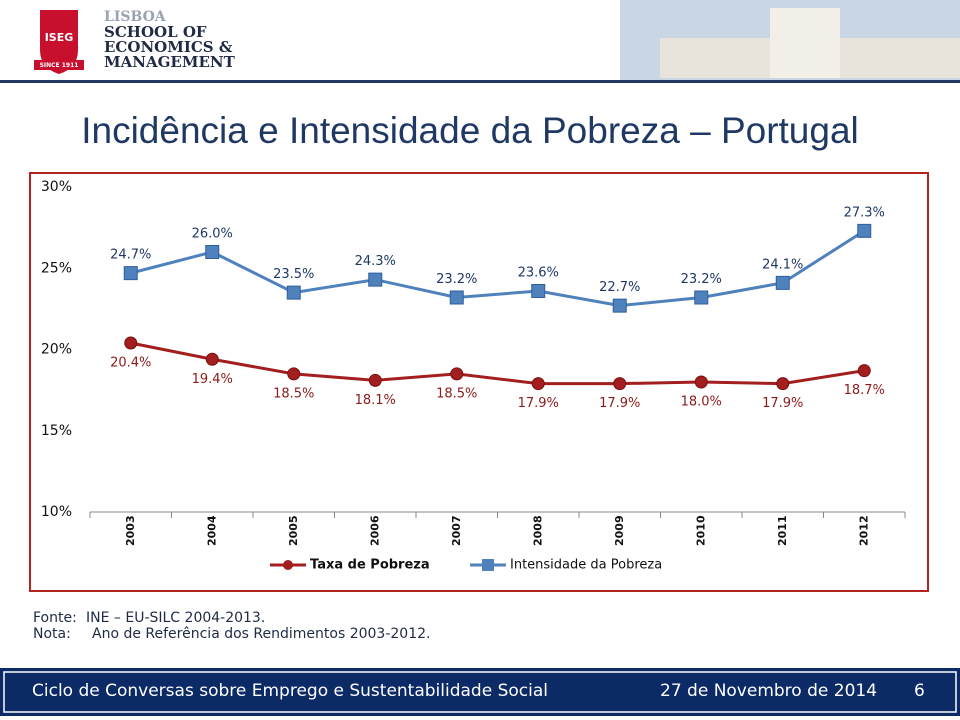 This screenshot has height=720, width=960. I want to click on data-label: 18.1%, so click(375, 400).